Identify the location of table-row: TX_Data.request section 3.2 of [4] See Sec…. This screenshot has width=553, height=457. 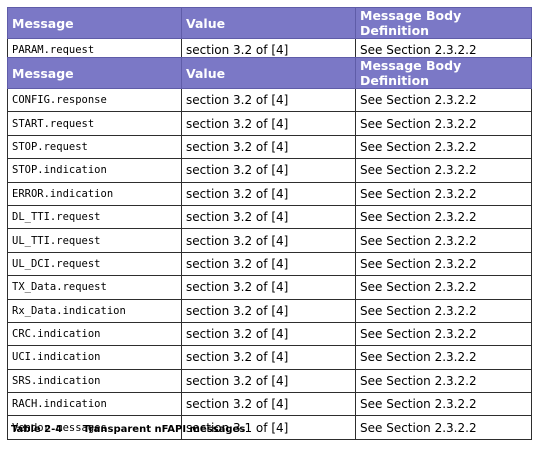
(269, 287).